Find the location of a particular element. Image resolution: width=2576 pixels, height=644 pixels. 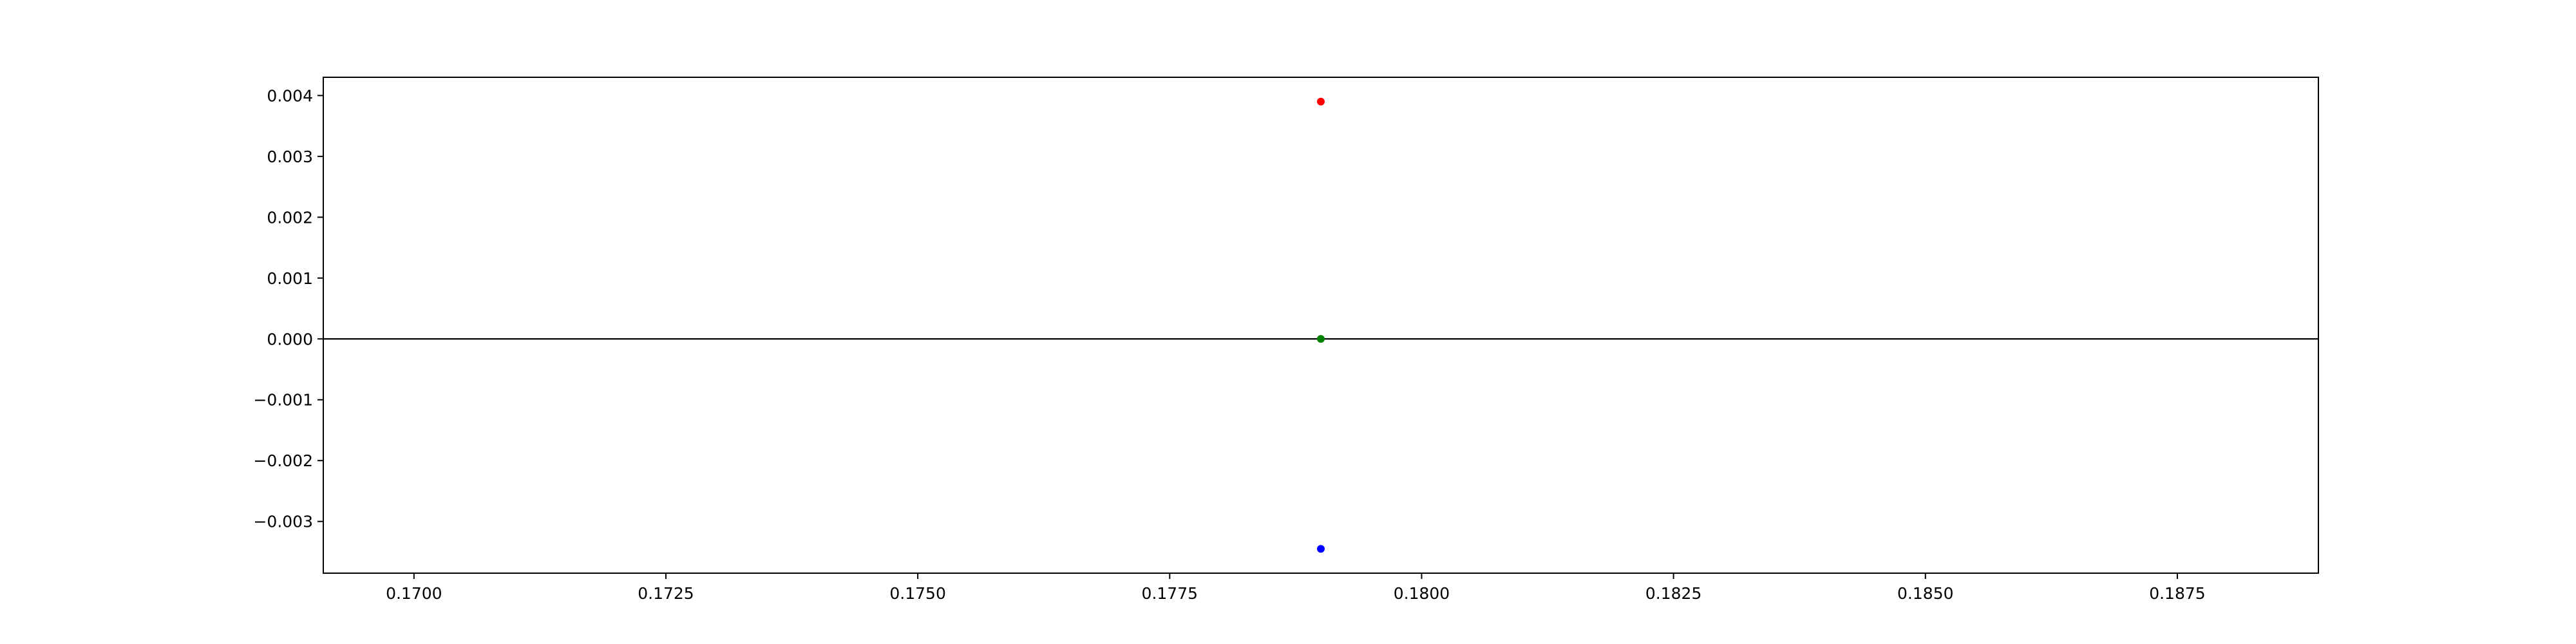

y-tick-label: 0.000 is located at coordinates (290, 339).